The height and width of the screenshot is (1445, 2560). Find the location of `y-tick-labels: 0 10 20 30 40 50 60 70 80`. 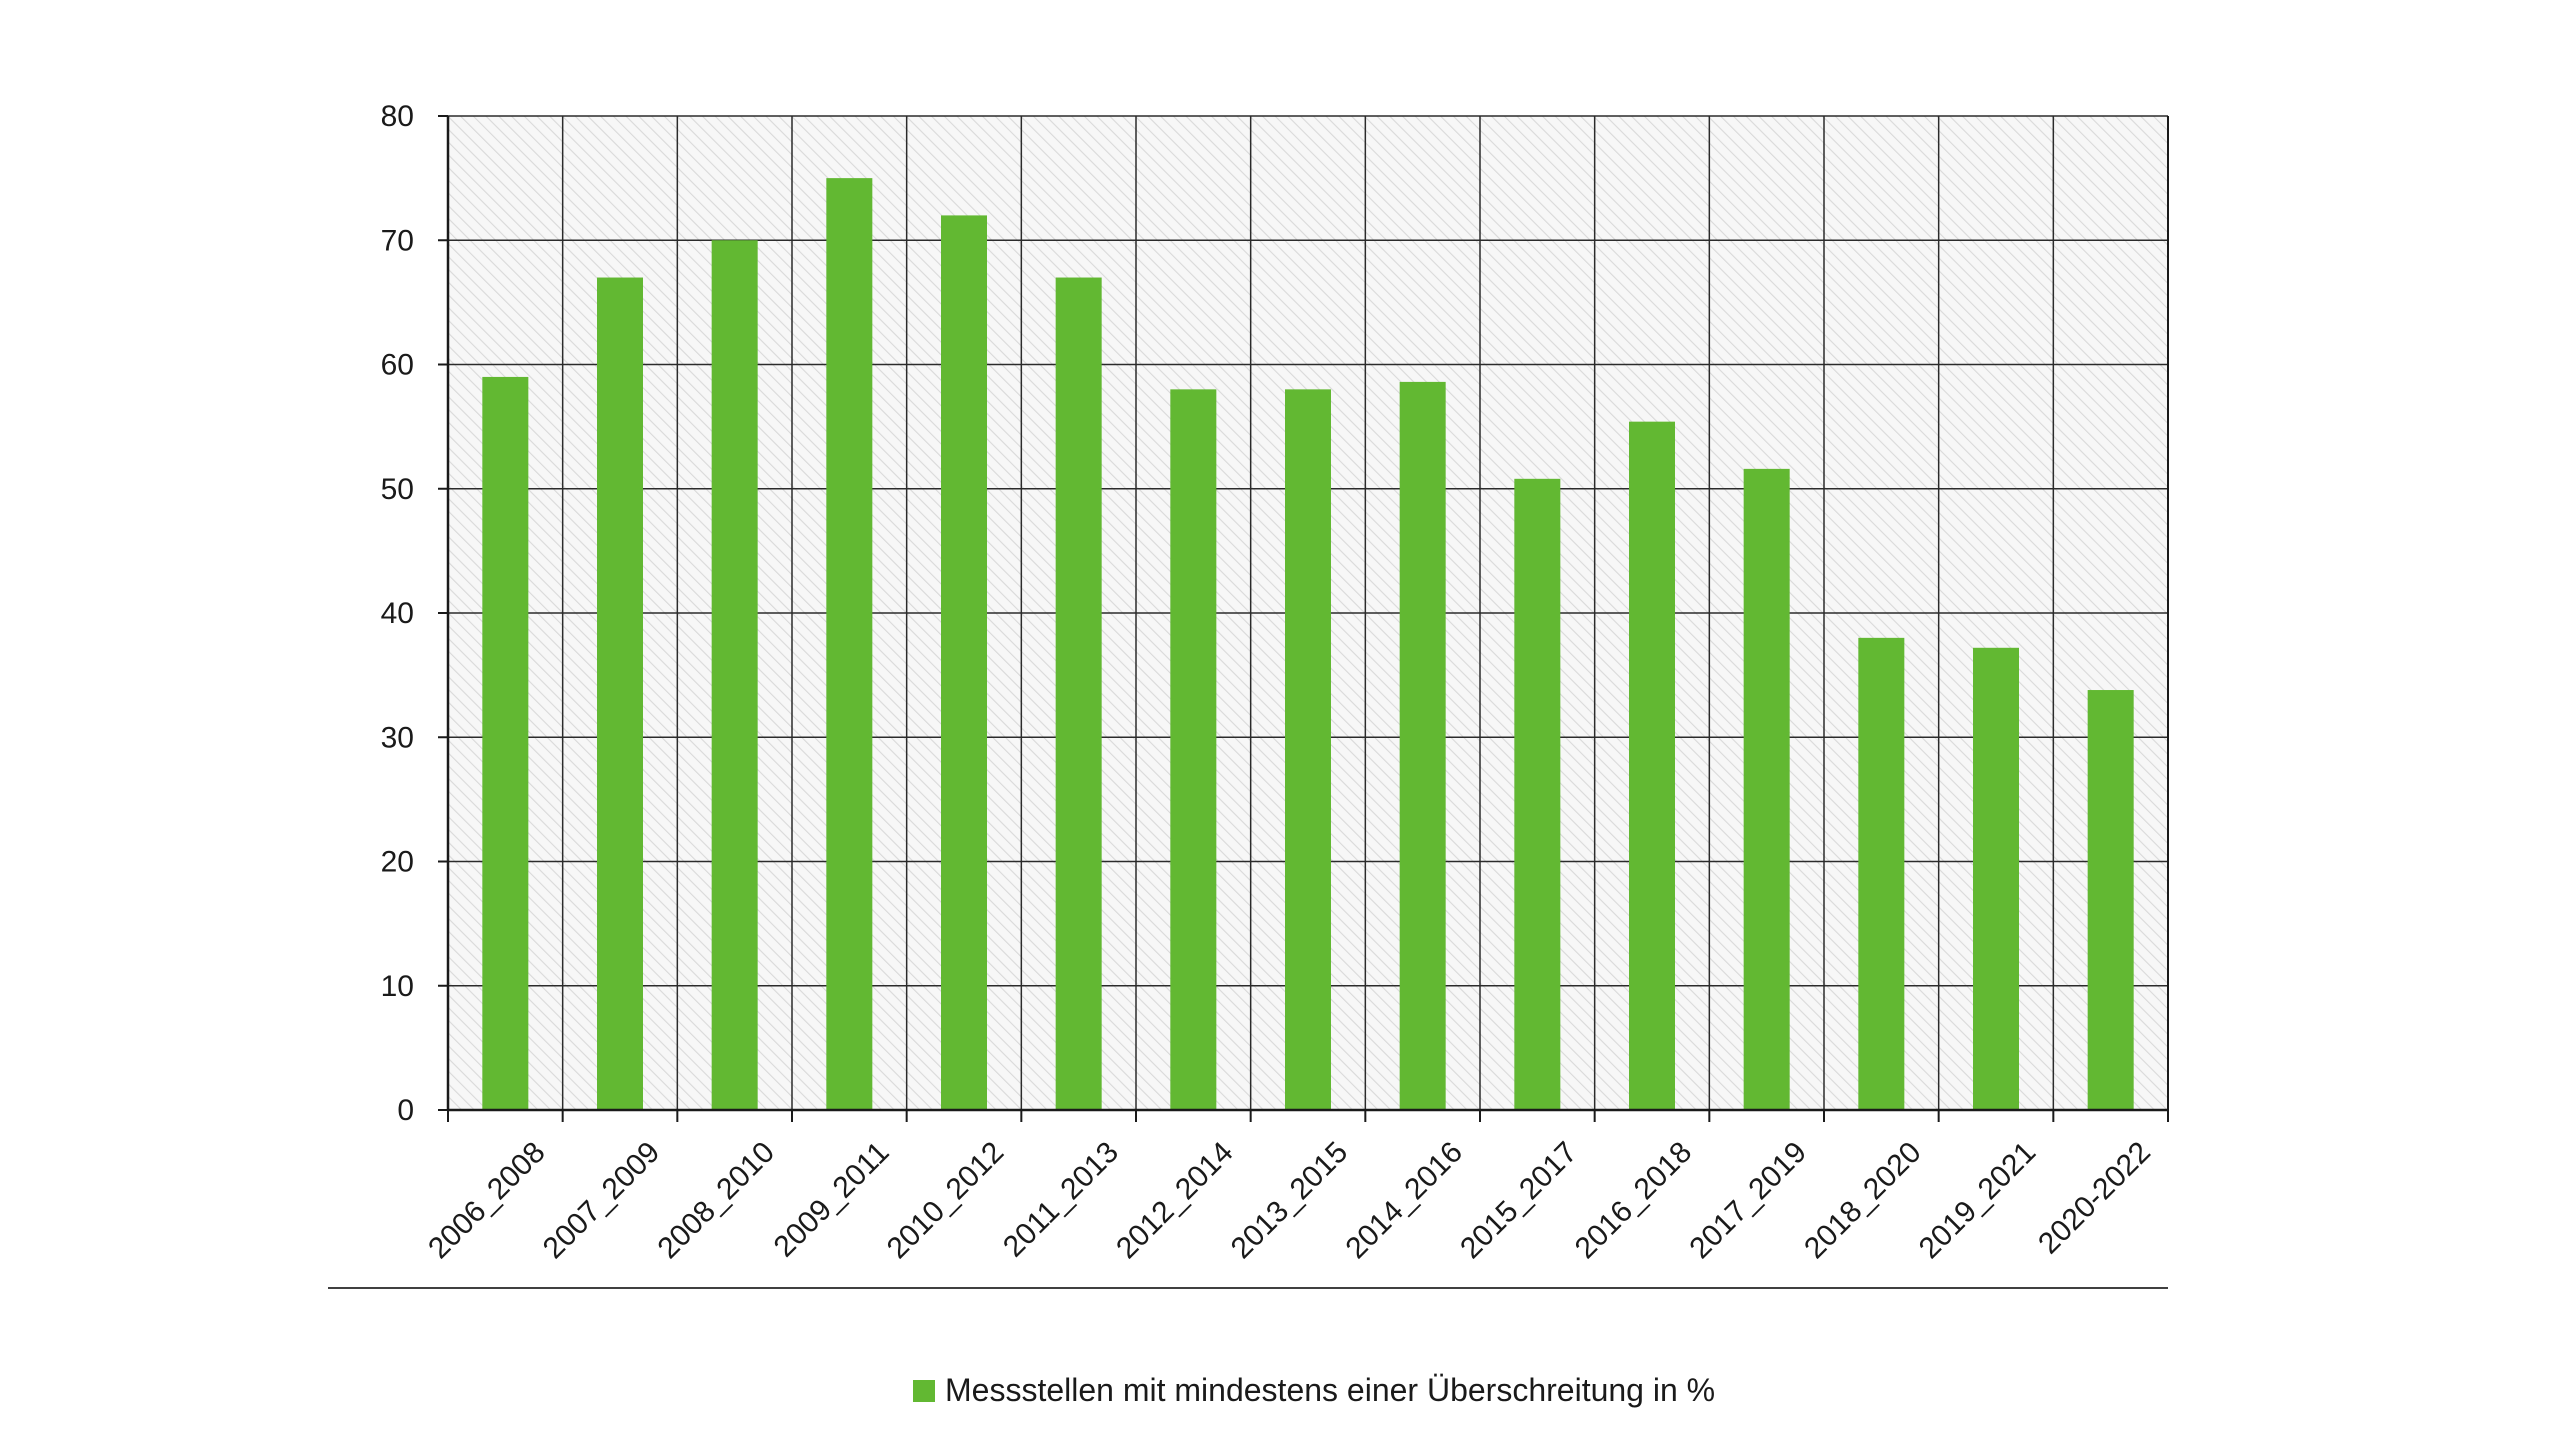

y-tick-labels: 0 10 20 30 40 50 60 70 80 is located at coordinates (397, 613).